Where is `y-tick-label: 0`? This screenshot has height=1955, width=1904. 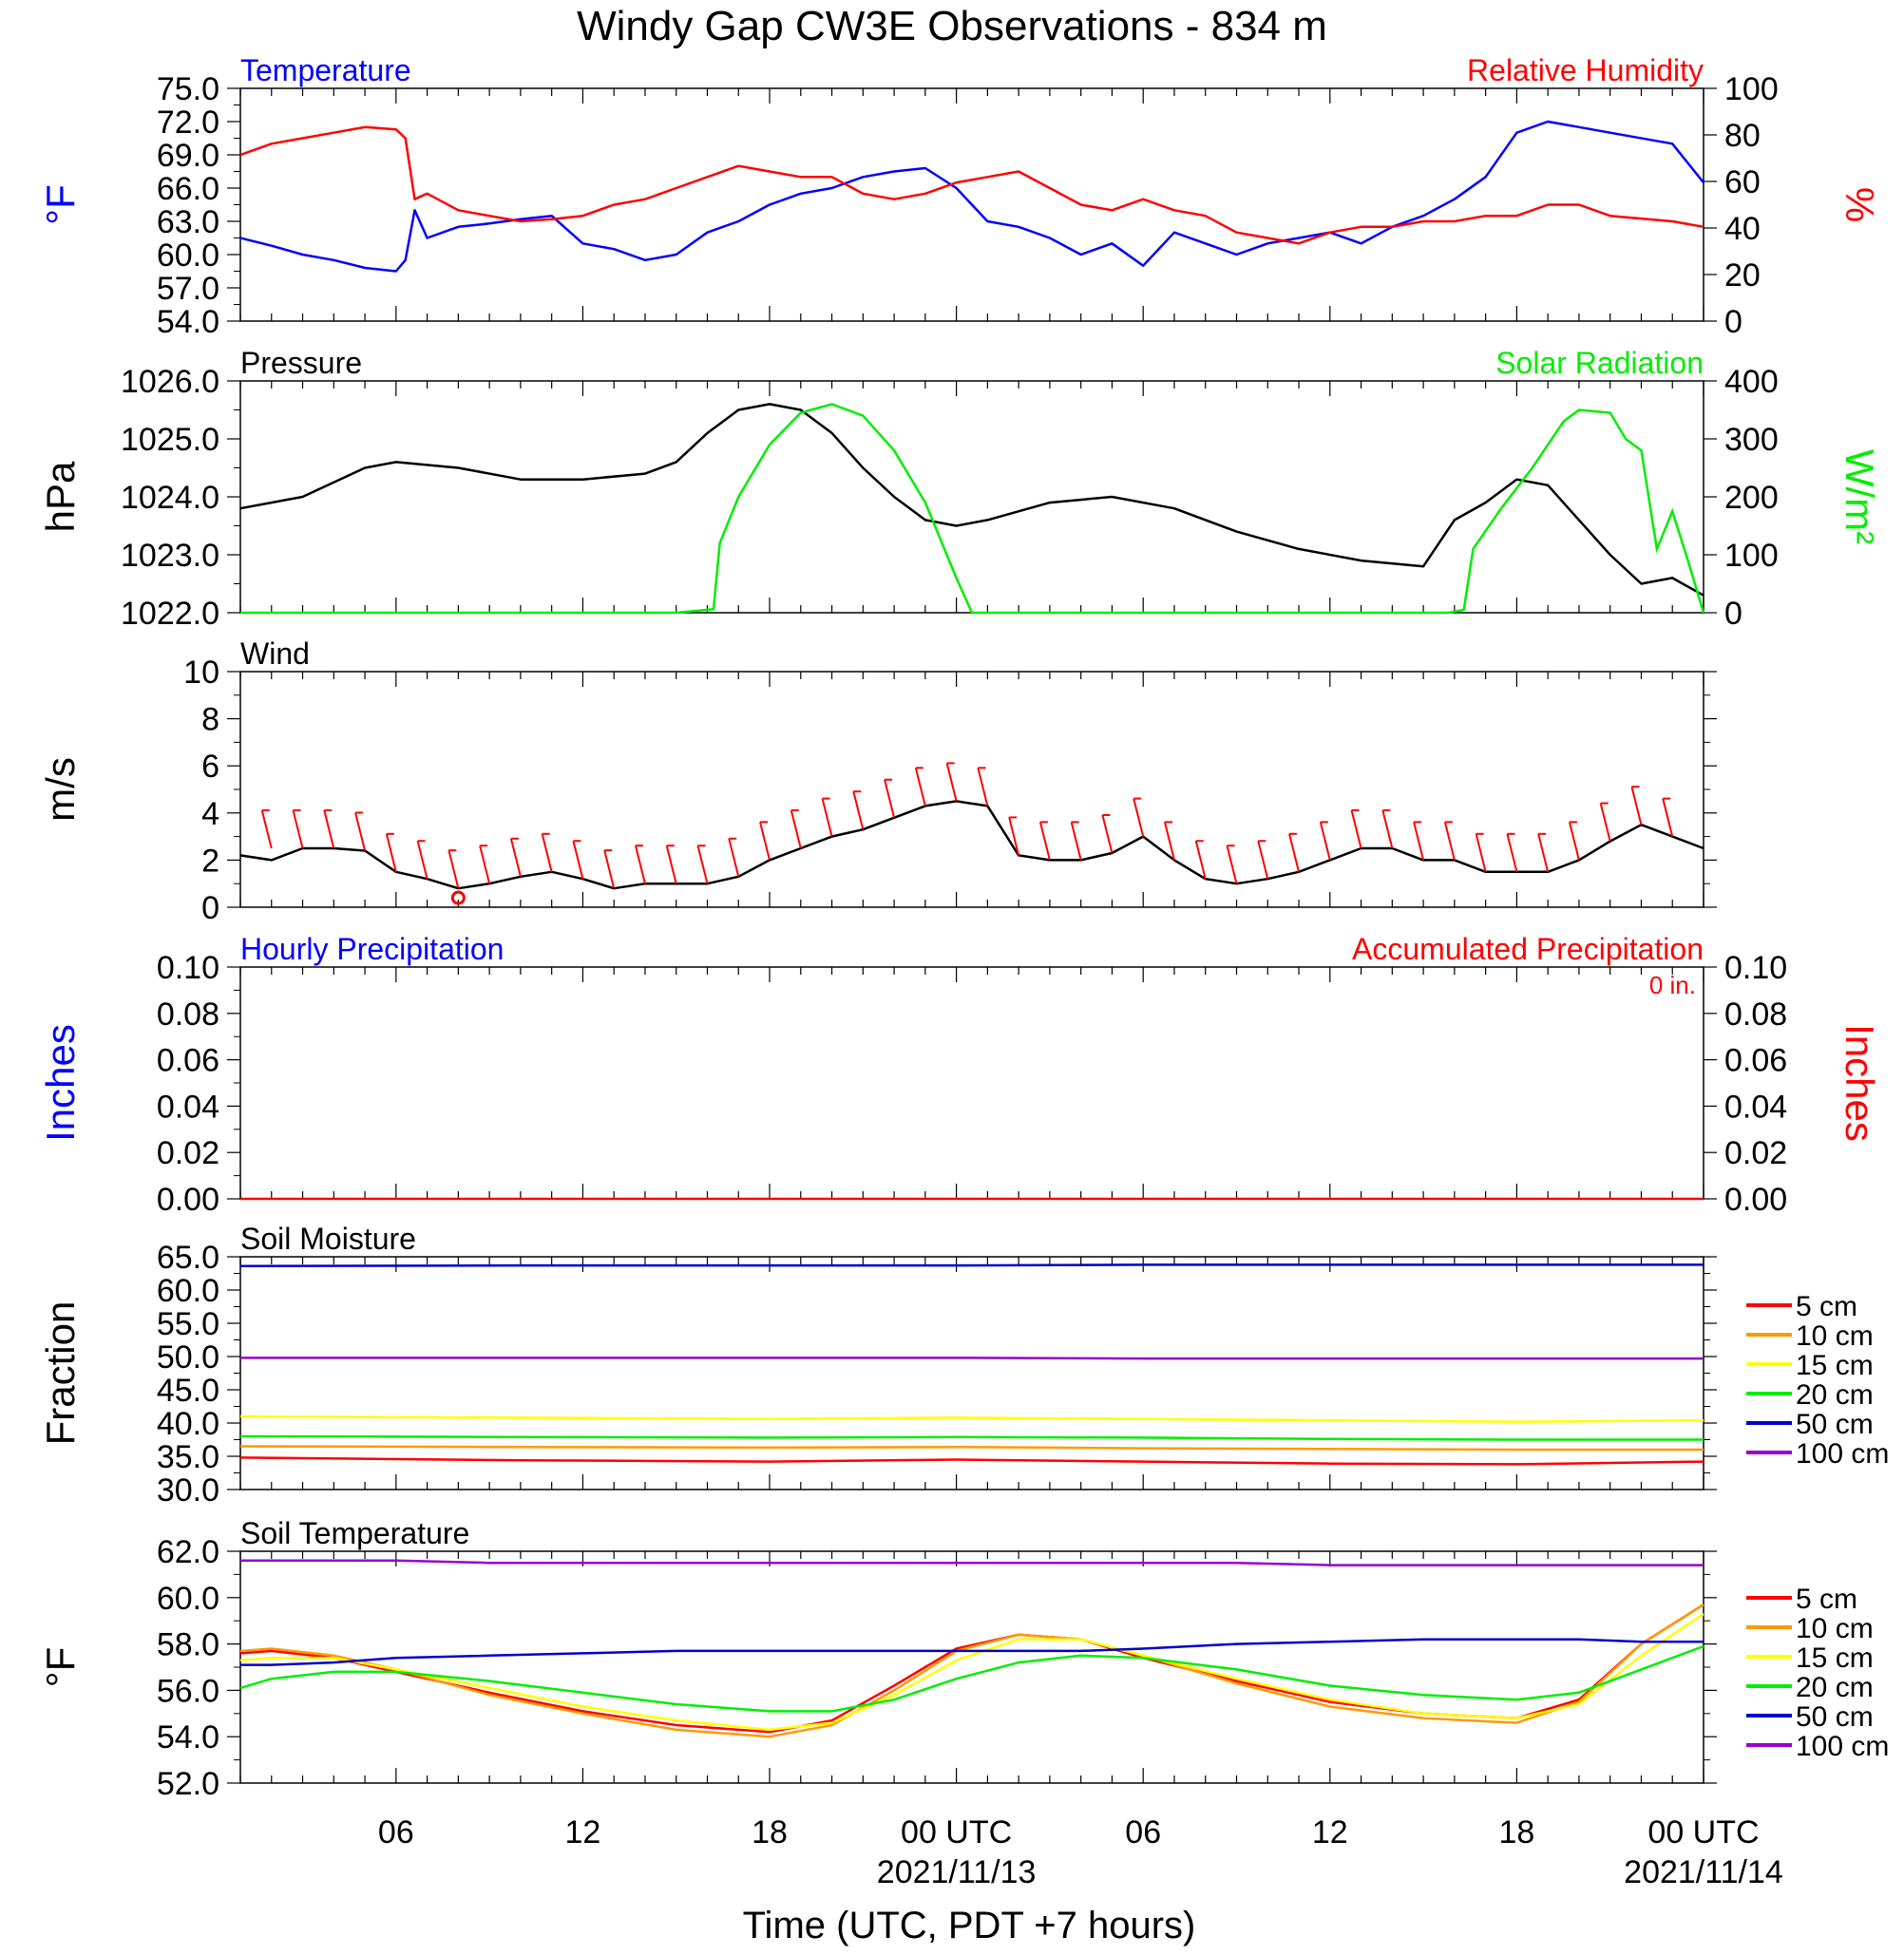 y-tick-label: 0 is located at coordinates (210, 908).